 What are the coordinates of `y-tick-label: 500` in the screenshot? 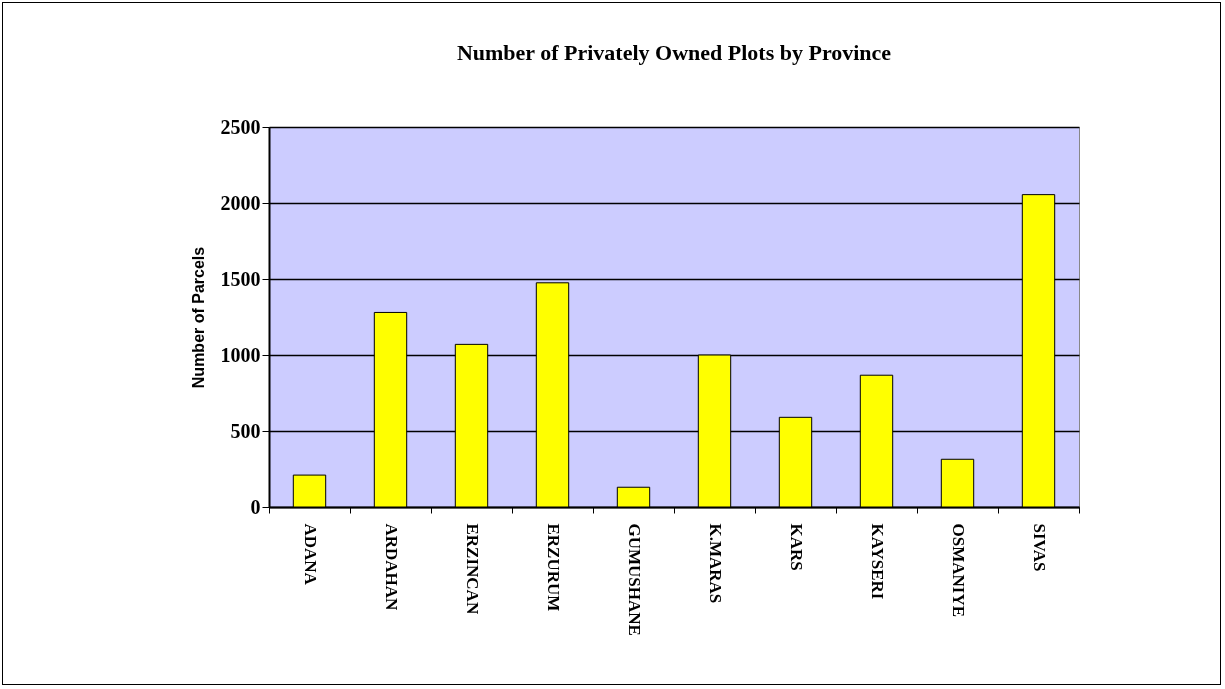 It's located at (245, 430).